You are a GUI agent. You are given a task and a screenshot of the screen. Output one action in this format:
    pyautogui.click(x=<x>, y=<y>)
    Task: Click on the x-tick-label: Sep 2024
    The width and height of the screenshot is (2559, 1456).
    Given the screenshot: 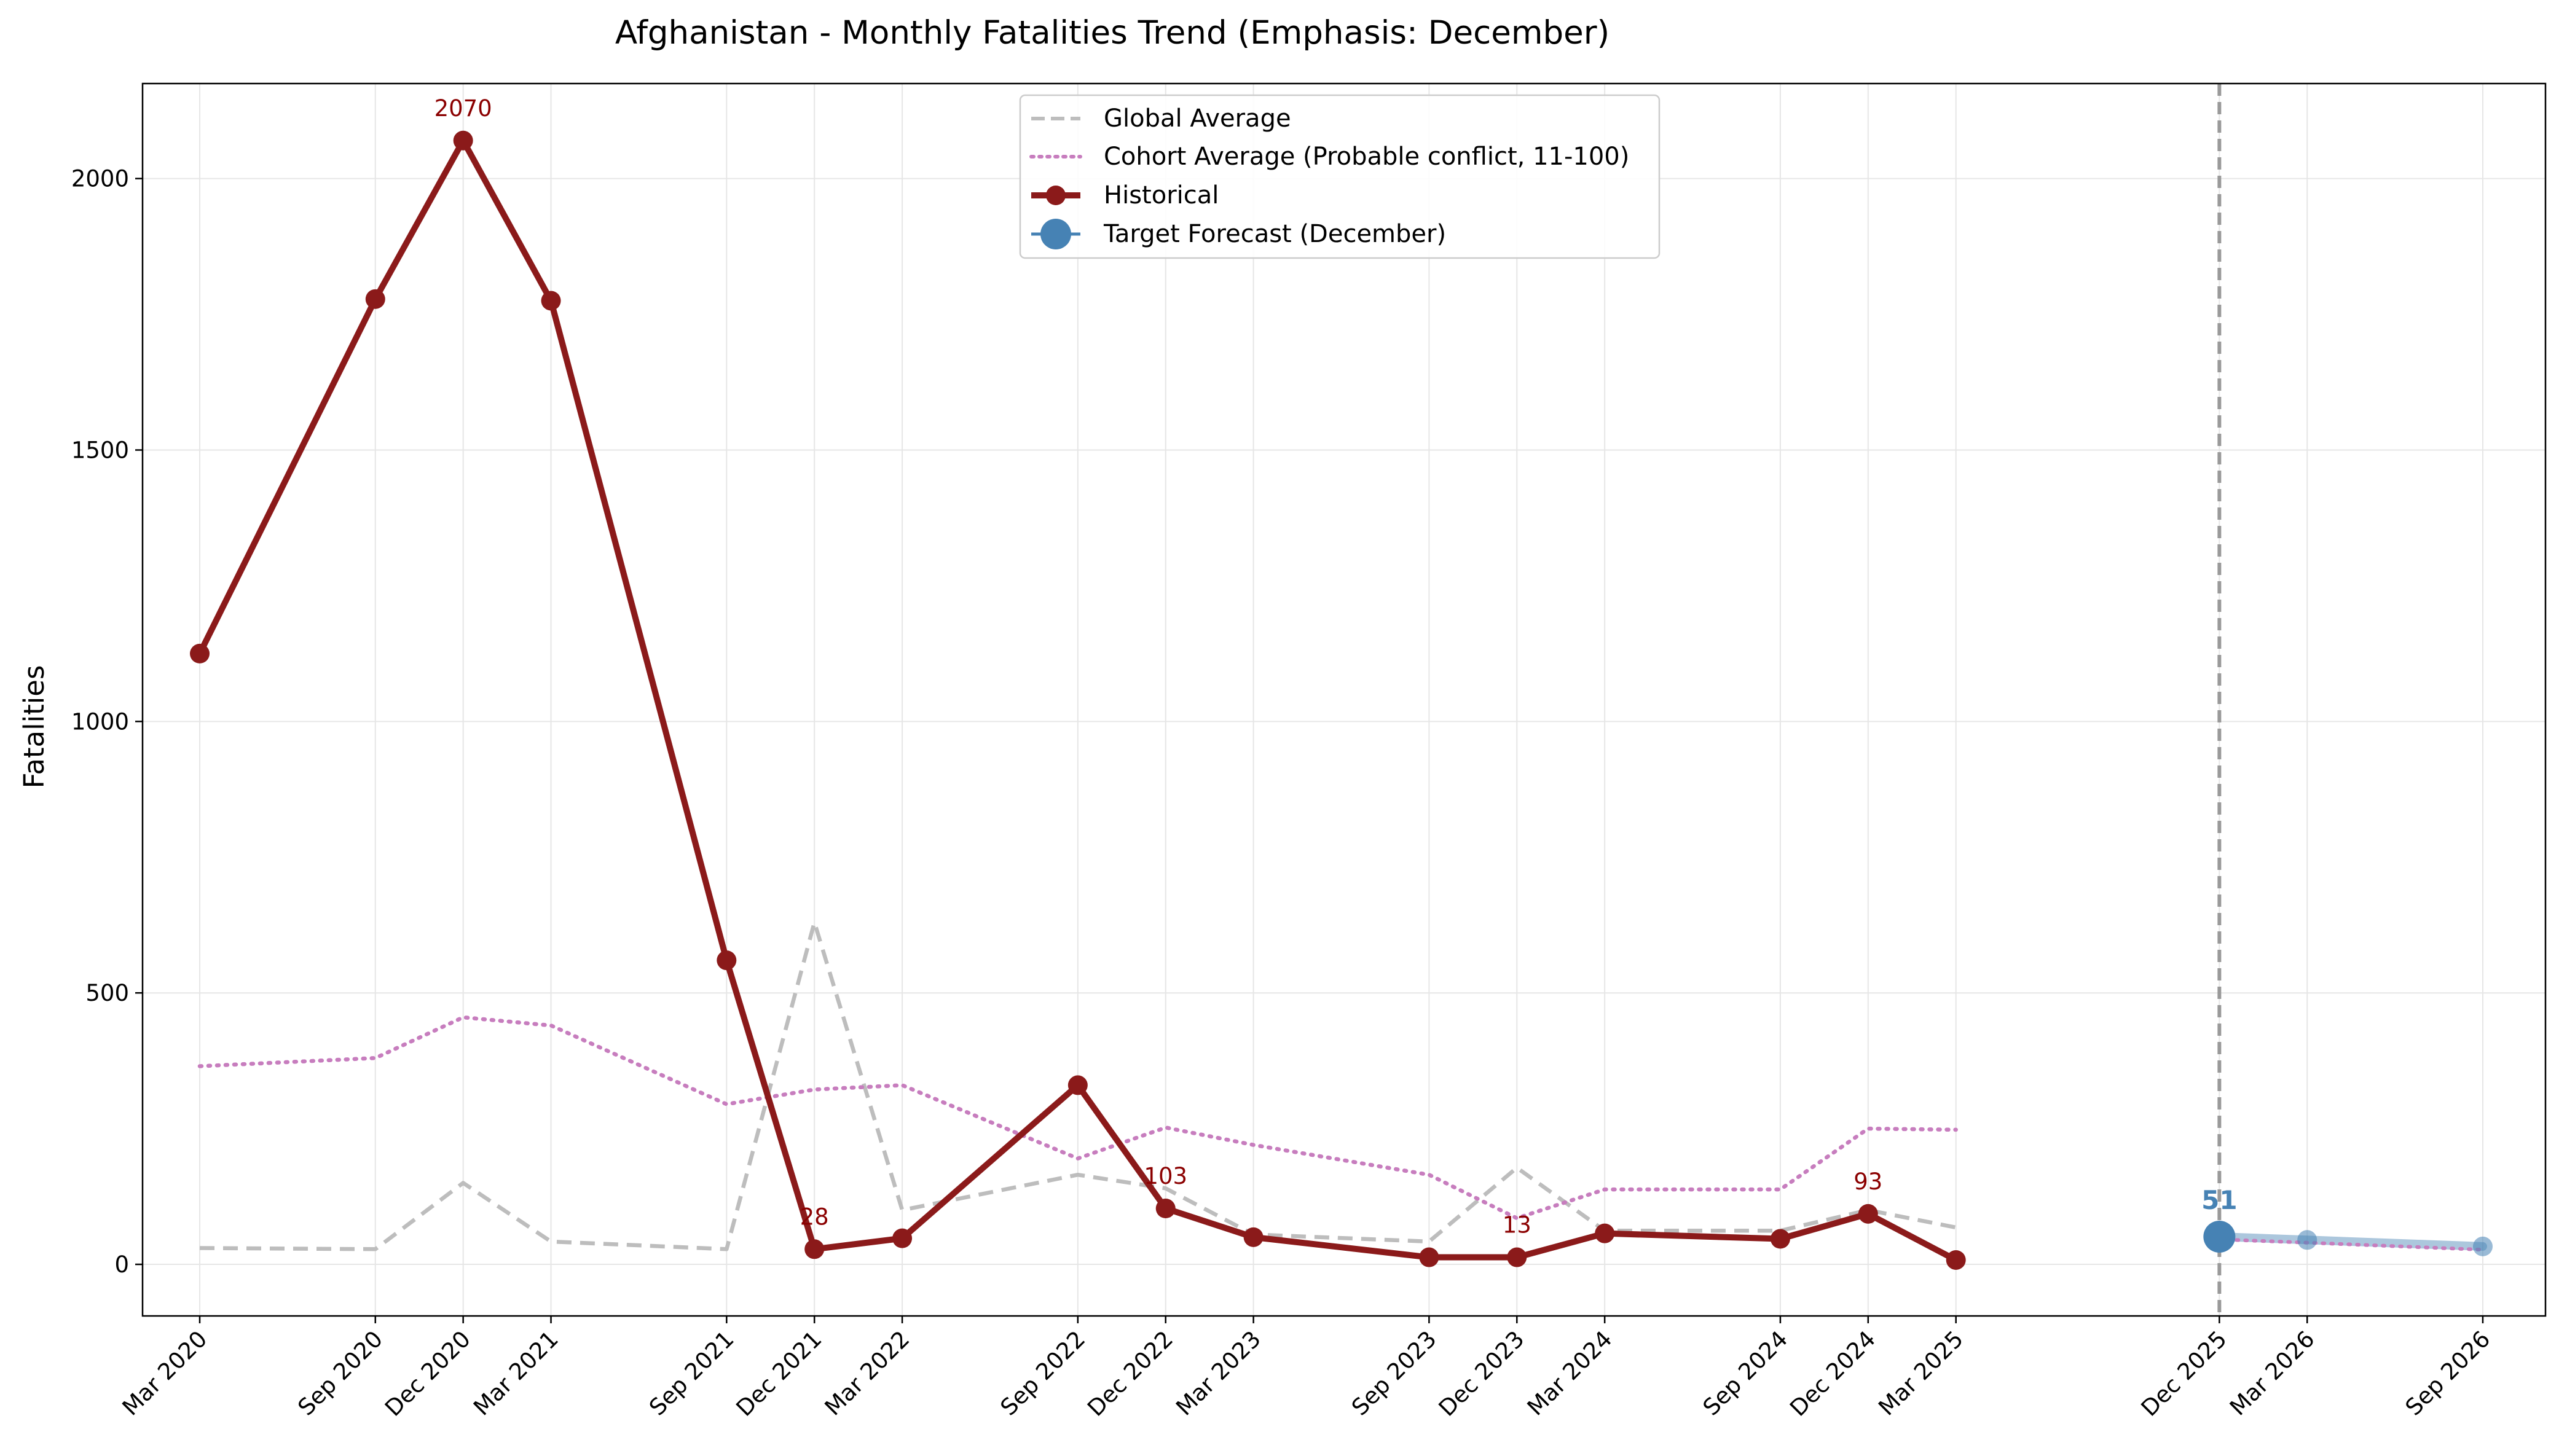 What is the action you would take?
    pyautogui.click(x=1745, y=1373)
    